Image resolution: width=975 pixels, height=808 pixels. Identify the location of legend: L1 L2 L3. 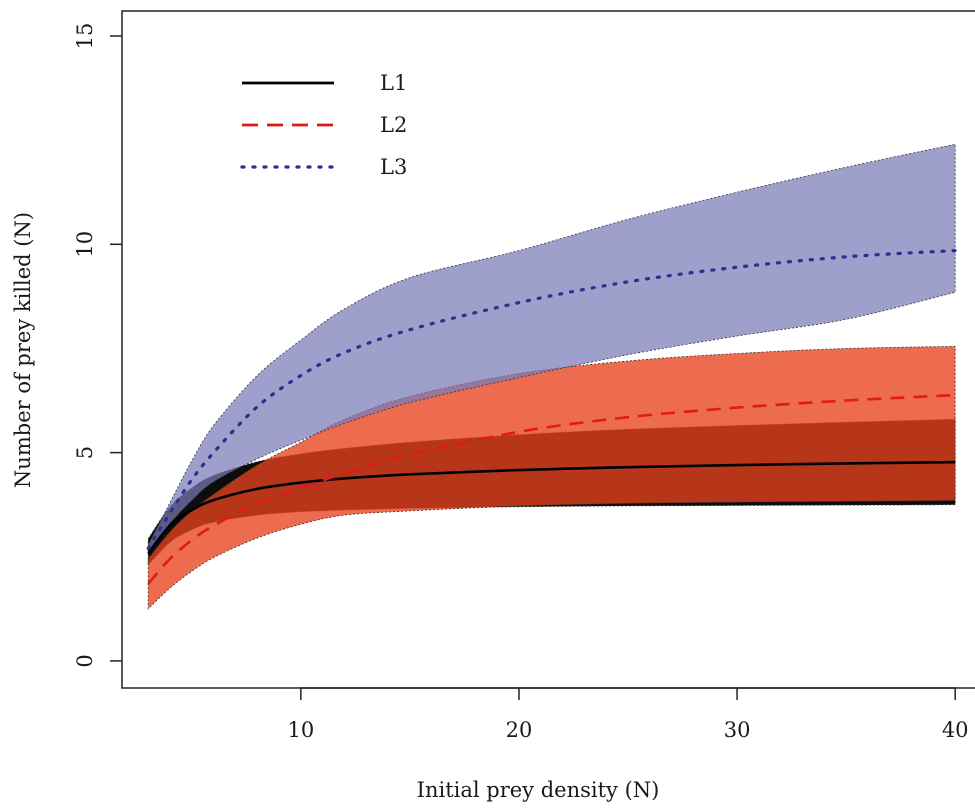
(323, 125).